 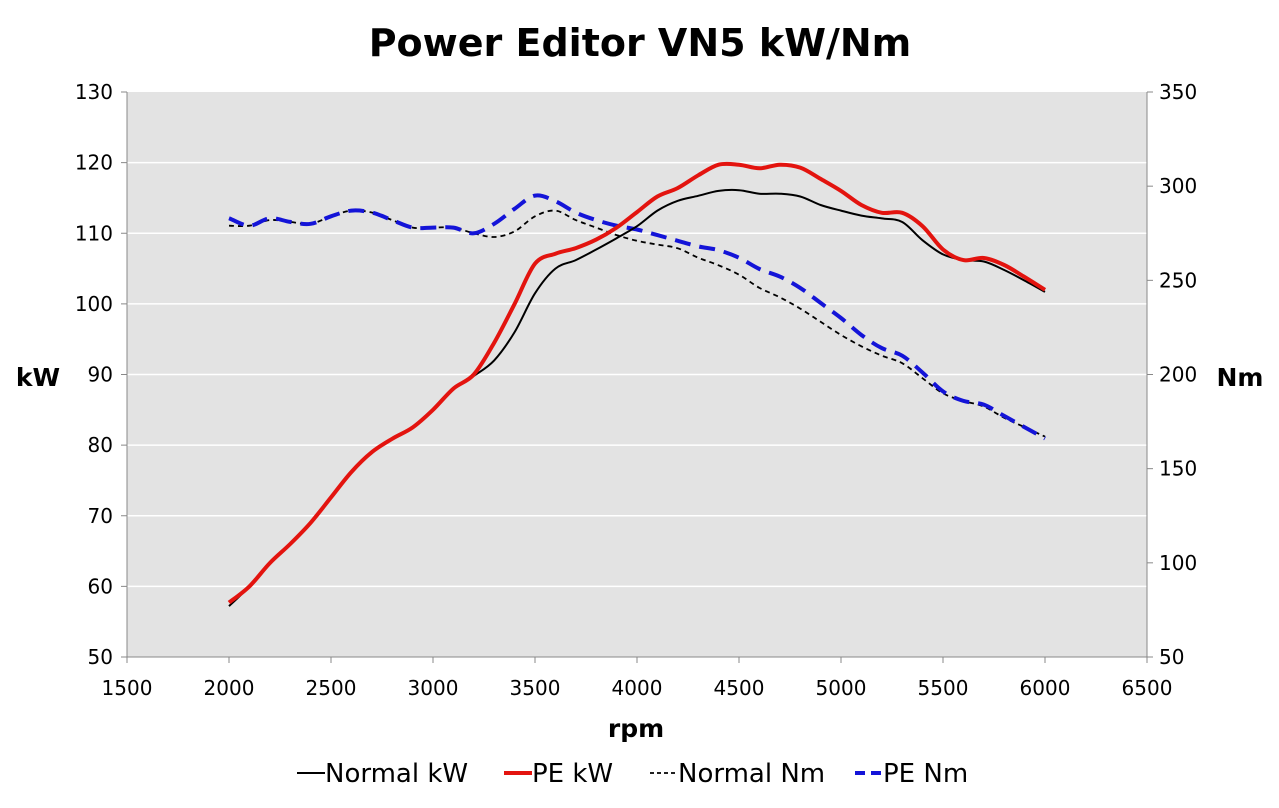 What do you see at coordinates (94, 163) in the screenshot?
I see `y-left-tick-label: 120` at bounding box center [94, 163].